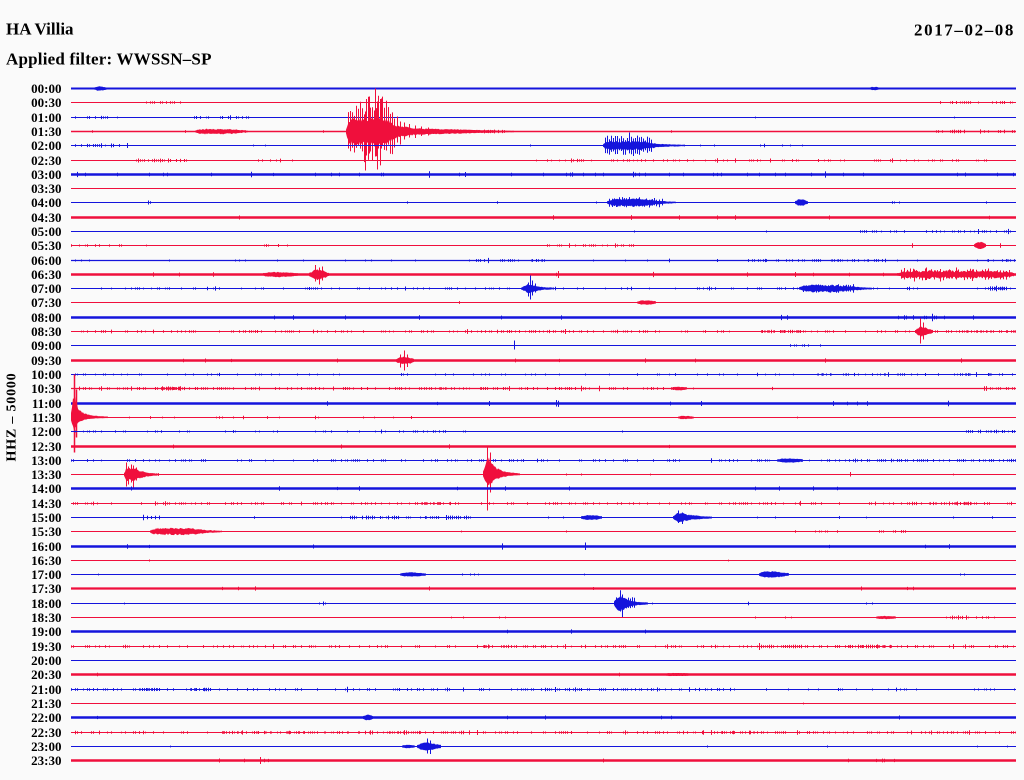 This screenshot has width=1024, height=780. I want to click on svg-text: 21:30, so click(46, 703).